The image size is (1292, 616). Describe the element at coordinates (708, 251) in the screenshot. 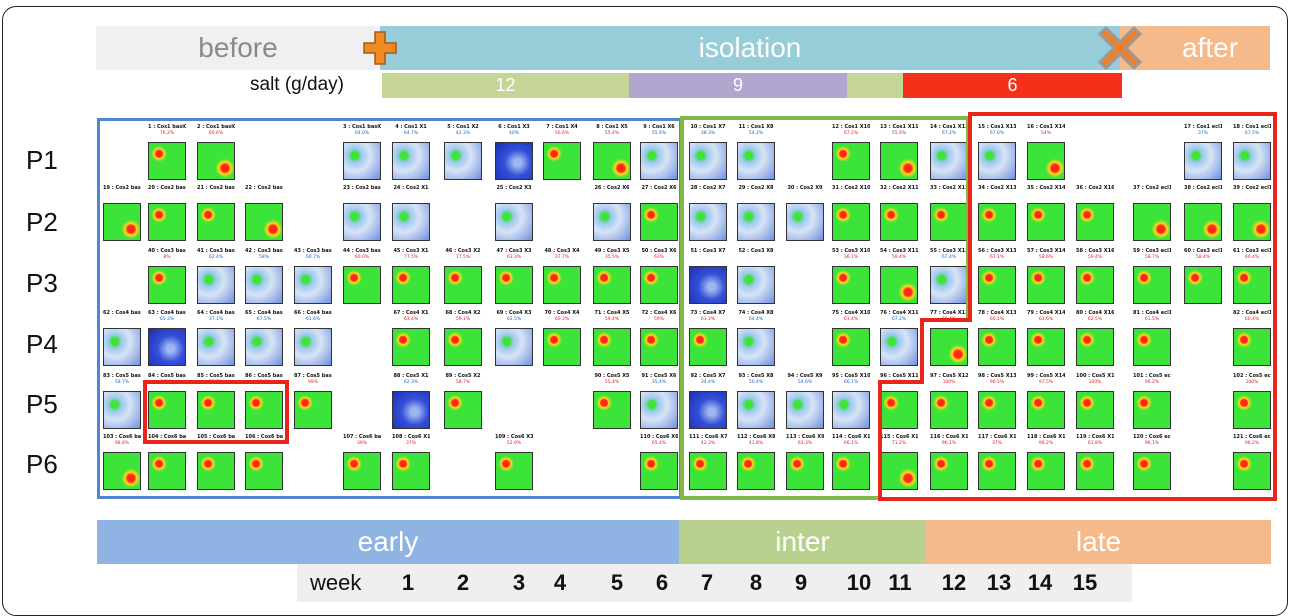

I see `heatmap-cell-label: 51 : Cos3 X7` at that location.